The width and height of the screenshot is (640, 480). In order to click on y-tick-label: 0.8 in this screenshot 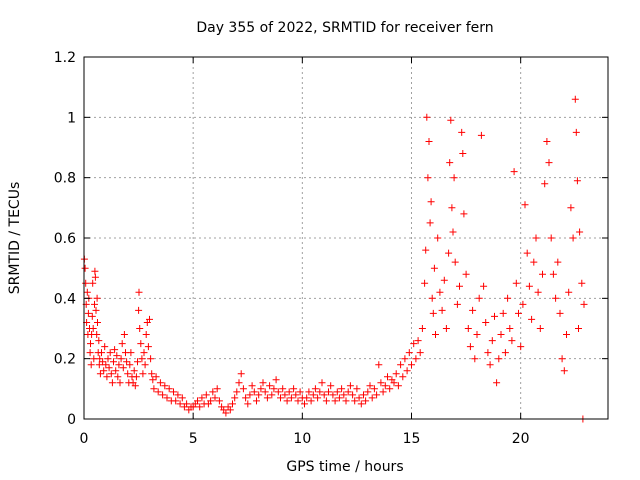, I will do `click(65, 179)`.